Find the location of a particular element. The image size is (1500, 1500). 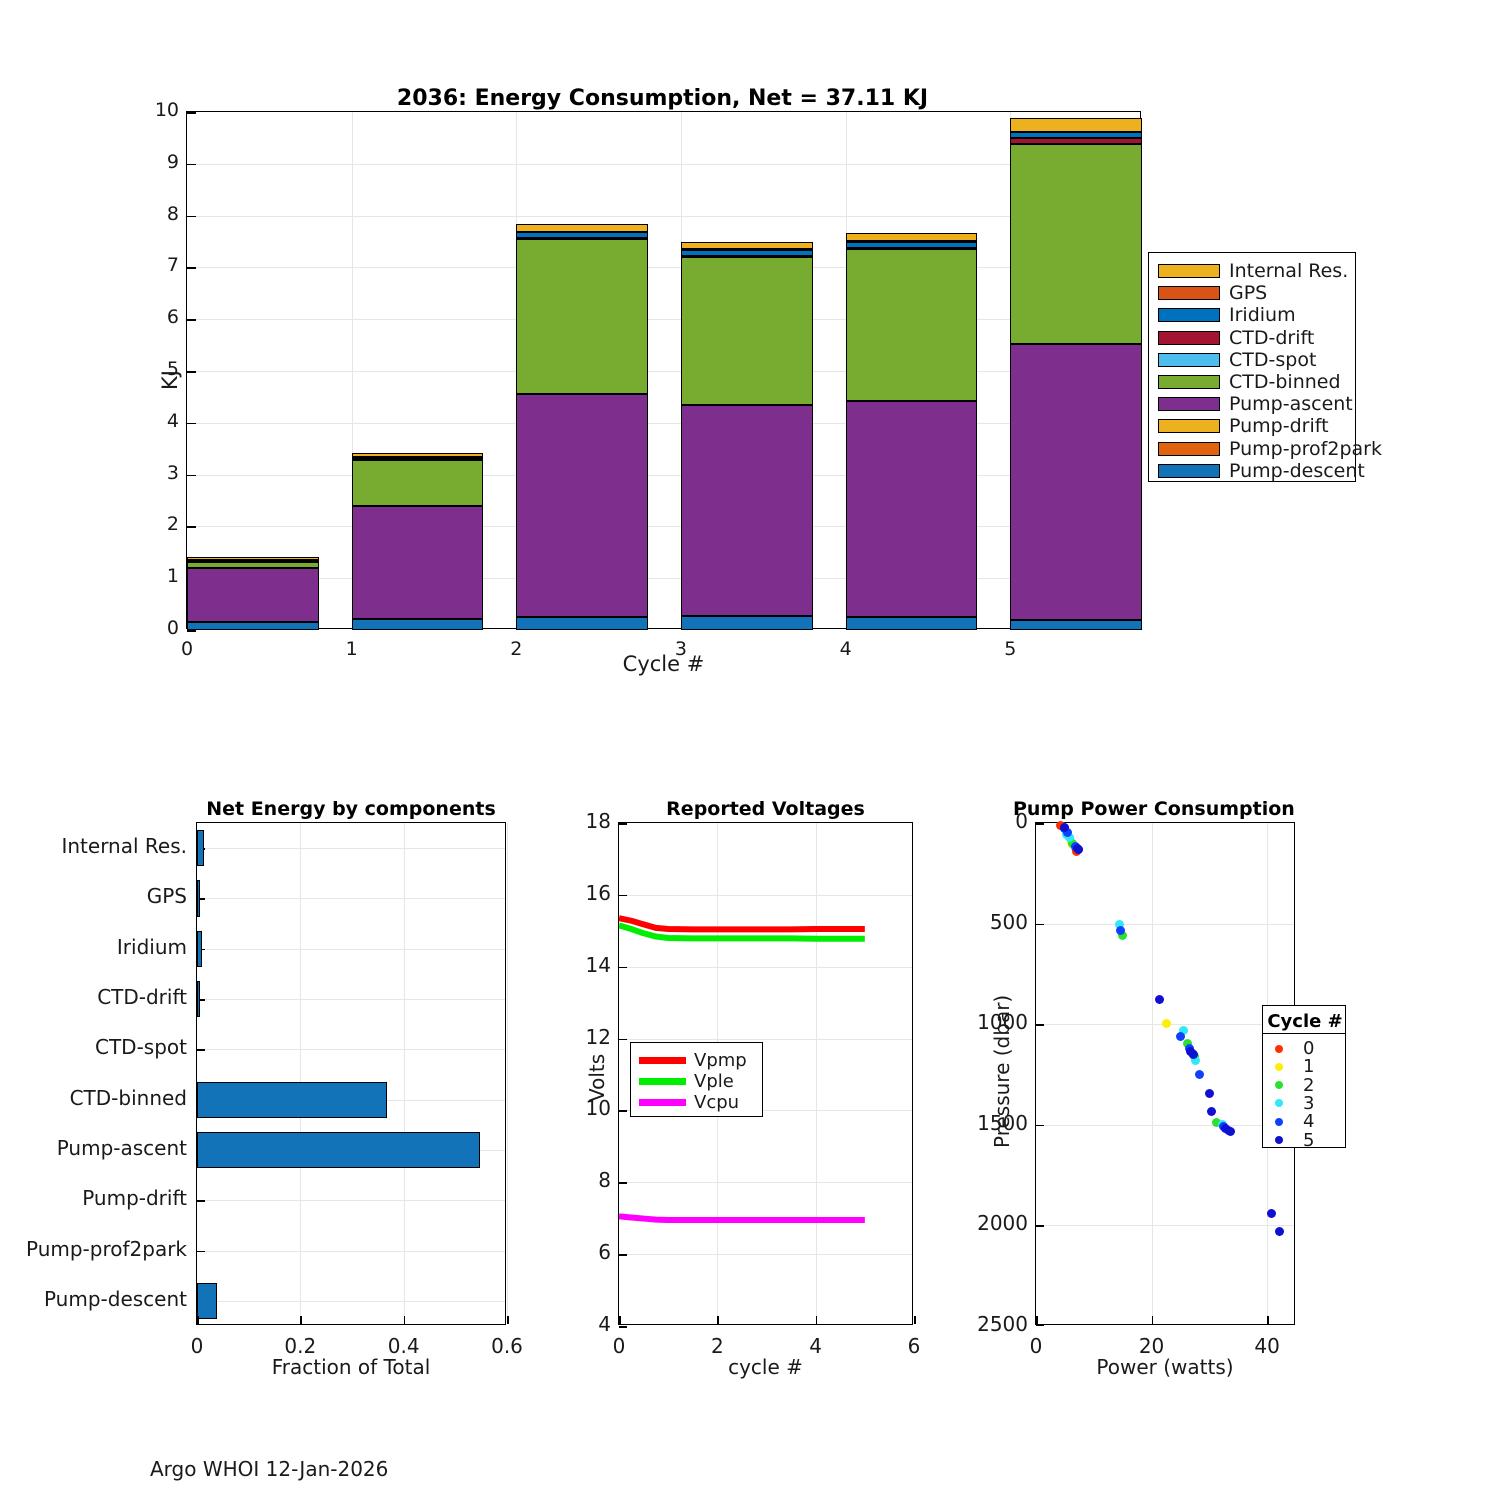

legend-item-cycle-4: 4 is located at coordinates (1294, 1121).